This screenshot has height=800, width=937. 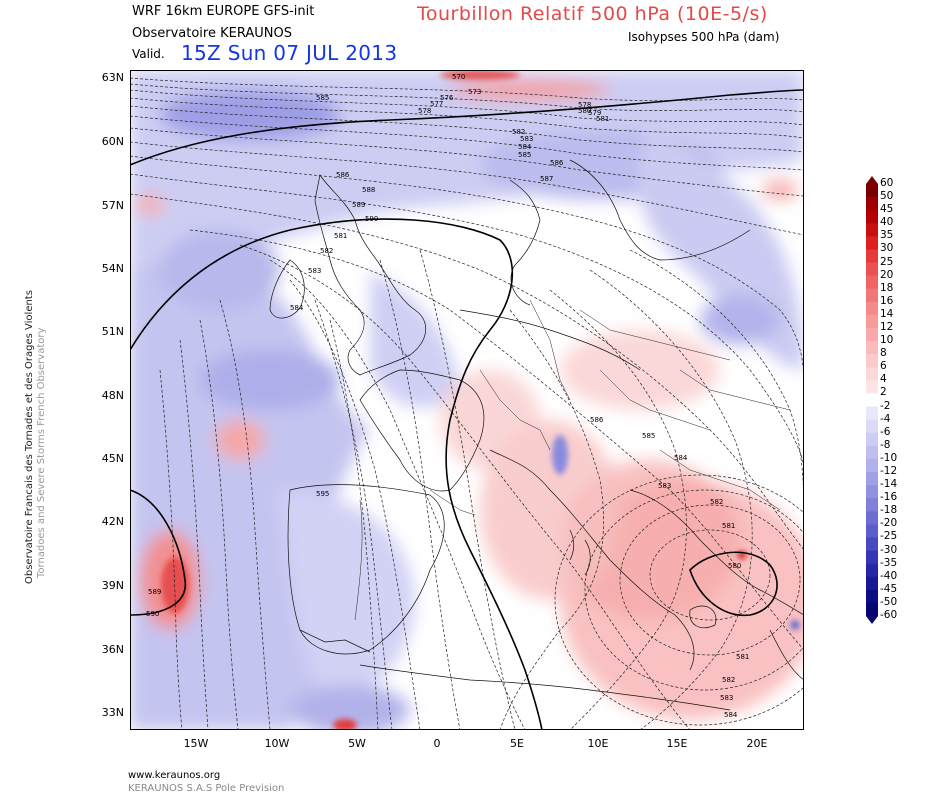 I want to click on colorbar-label: -16, so click(x=889, y=497).